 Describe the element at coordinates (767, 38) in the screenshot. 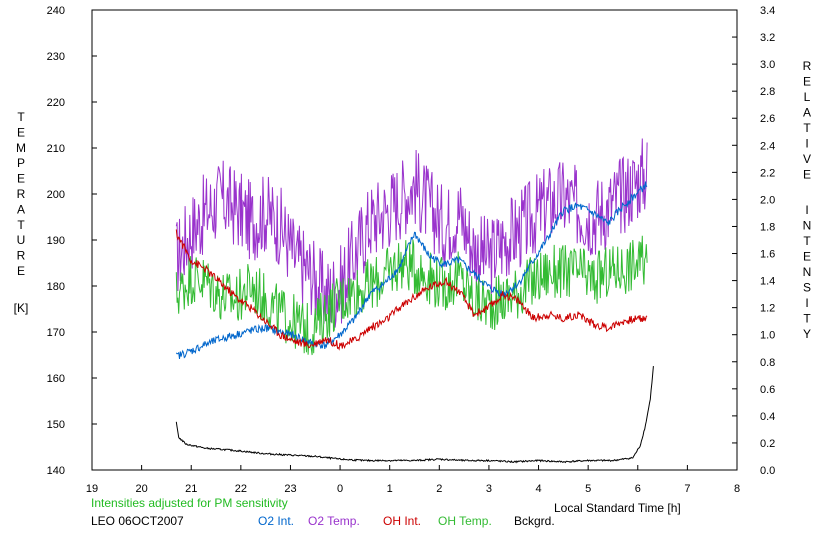

I see `right-tick-label: 3.2` at that location.